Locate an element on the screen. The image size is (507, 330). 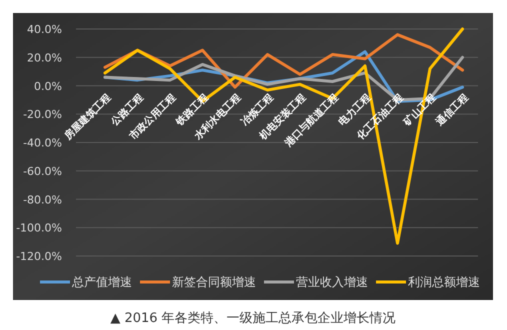
y-tick-label: -120.0% is located at coordinates (39, 256).